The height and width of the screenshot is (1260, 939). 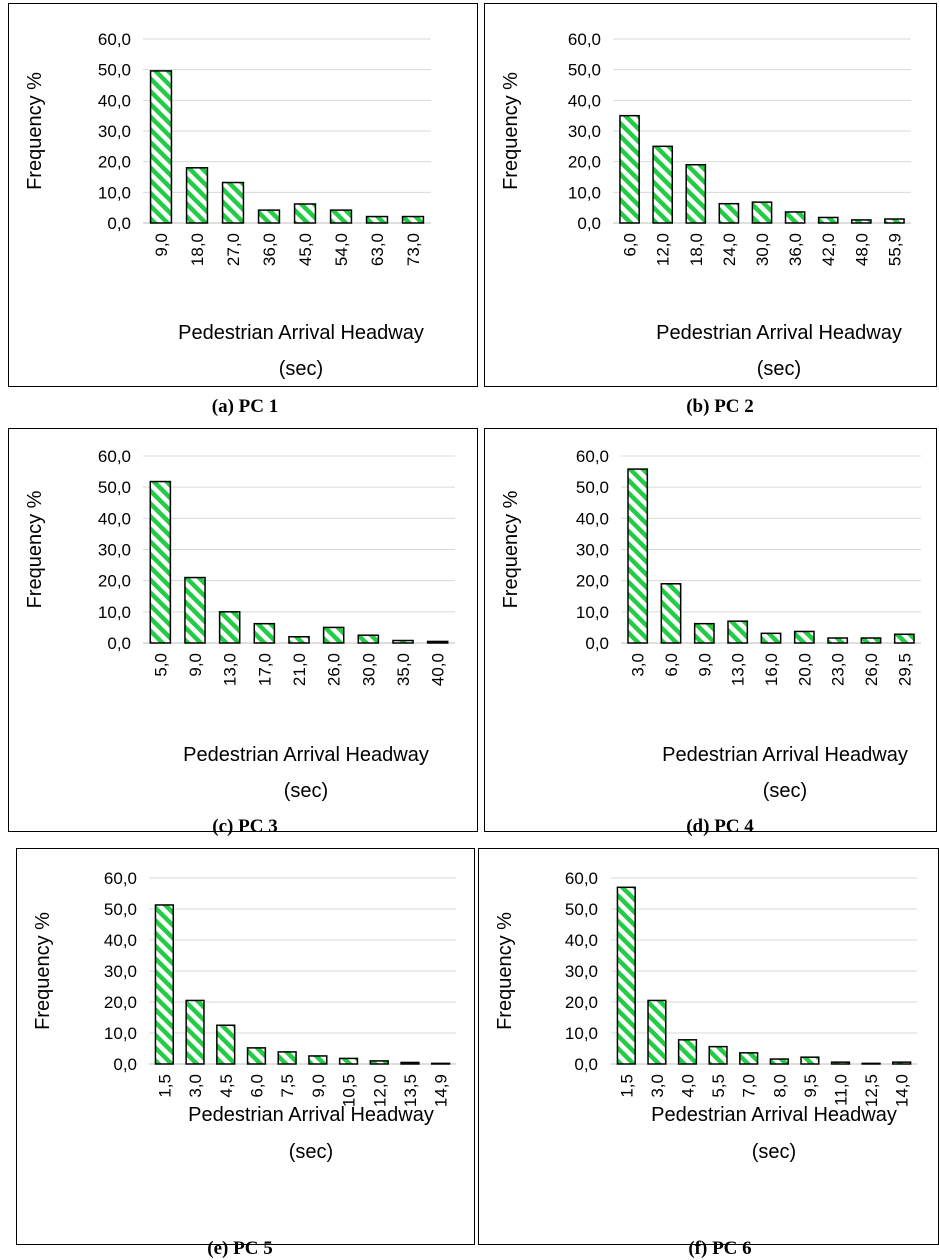 What do you see at coordinates (441, 1090) in the screenshot?
I see `x-tick-label: 14,9` at bounding box center [441, 1090].